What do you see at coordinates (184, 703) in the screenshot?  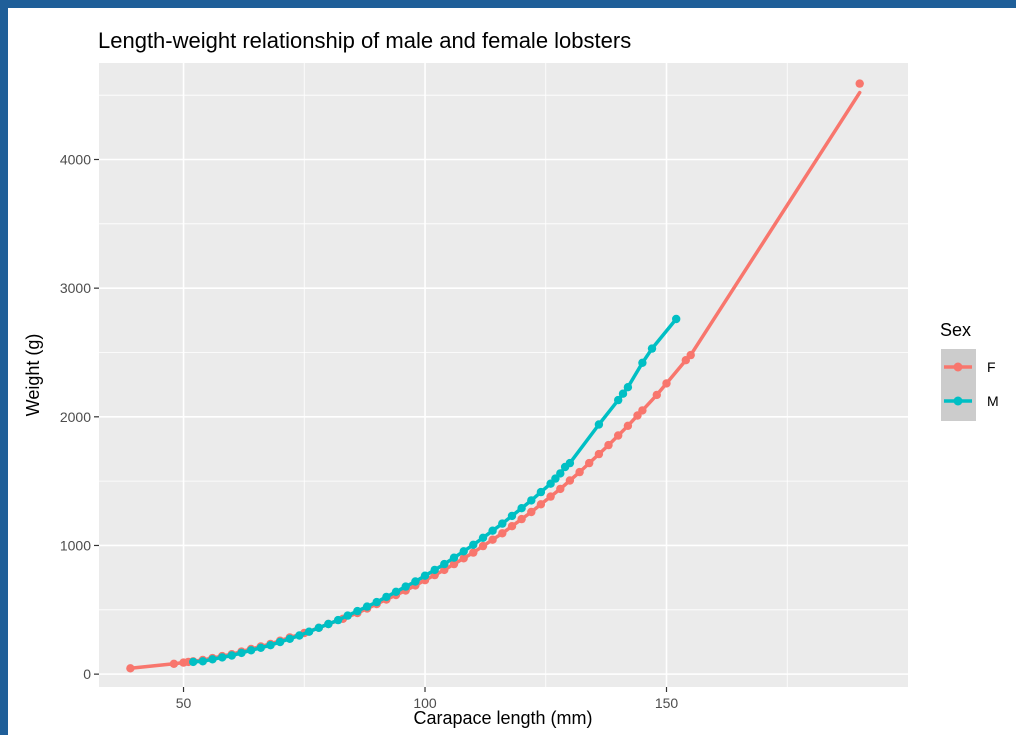 I see `x-tick-label: 50` at bounding box center [184, 703].